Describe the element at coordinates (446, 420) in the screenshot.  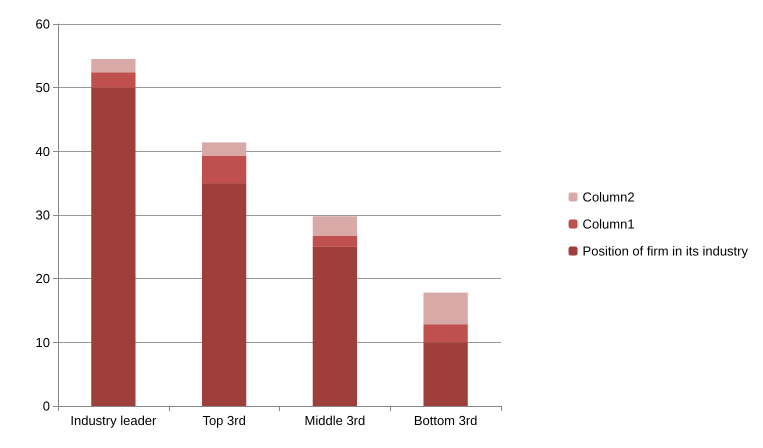
I see `x-tick-label: Bottom 3rd` at that location.